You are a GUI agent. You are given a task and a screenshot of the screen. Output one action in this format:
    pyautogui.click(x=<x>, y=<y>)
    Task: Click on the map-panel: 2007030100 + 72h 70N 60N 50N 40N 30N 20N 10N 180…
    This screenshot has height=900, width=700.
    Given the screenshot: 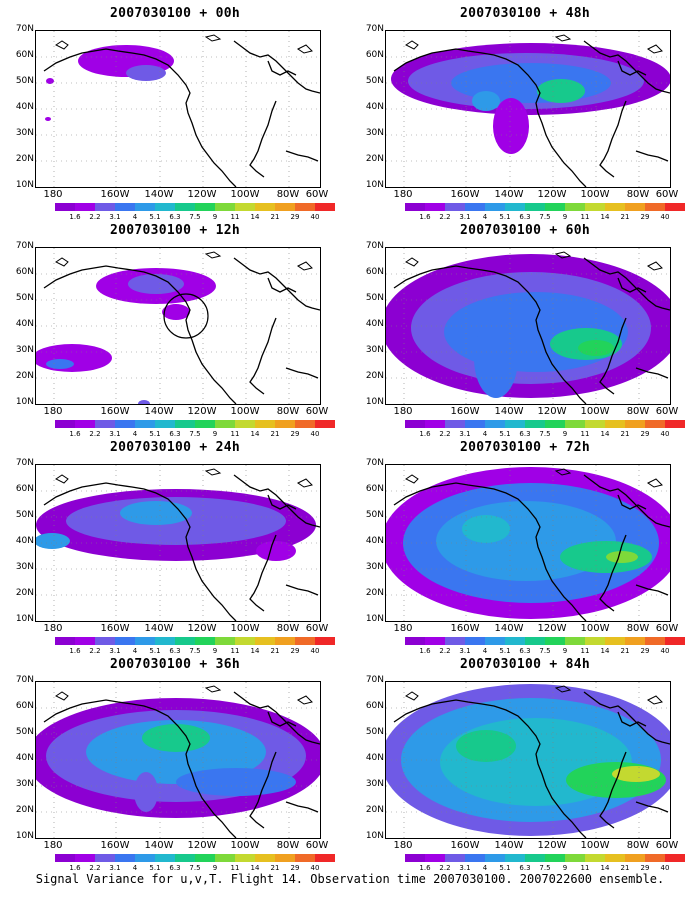 What is the action you would take?
    pyautogui.click(x=525, y=544)
    